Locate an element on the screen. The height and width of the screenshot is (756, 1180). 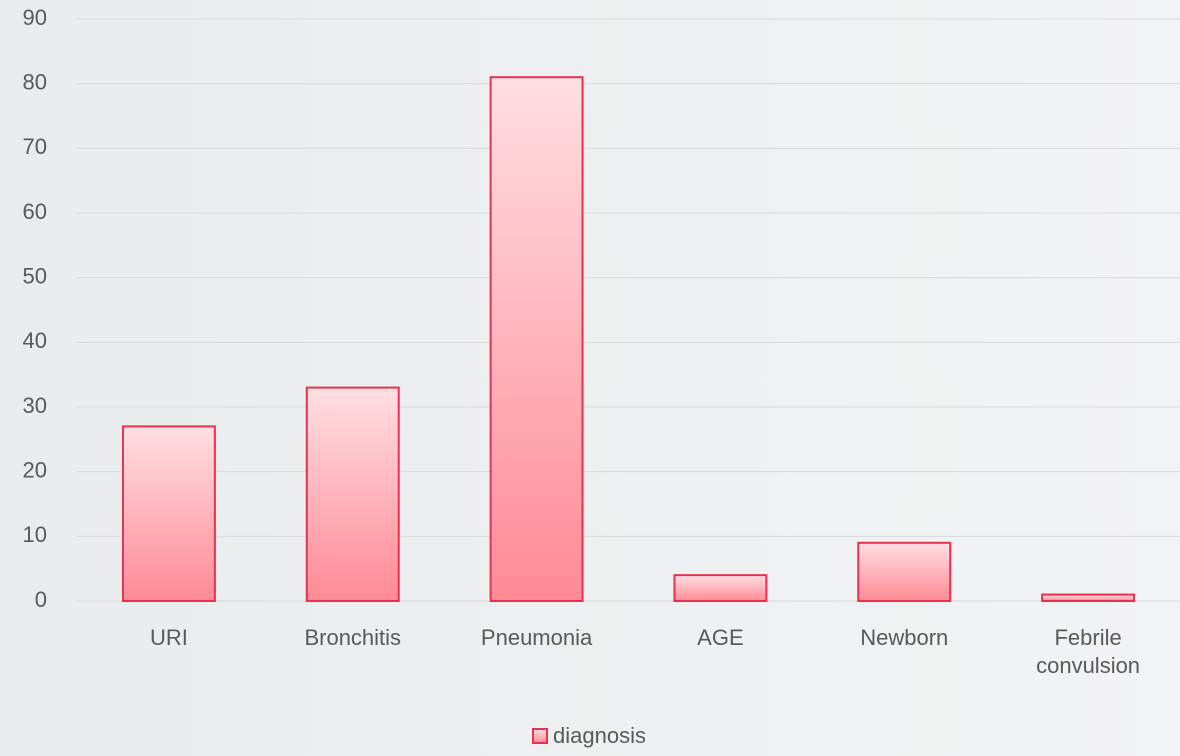
y-tick-label: 90 is located at coordinates (35, 17).